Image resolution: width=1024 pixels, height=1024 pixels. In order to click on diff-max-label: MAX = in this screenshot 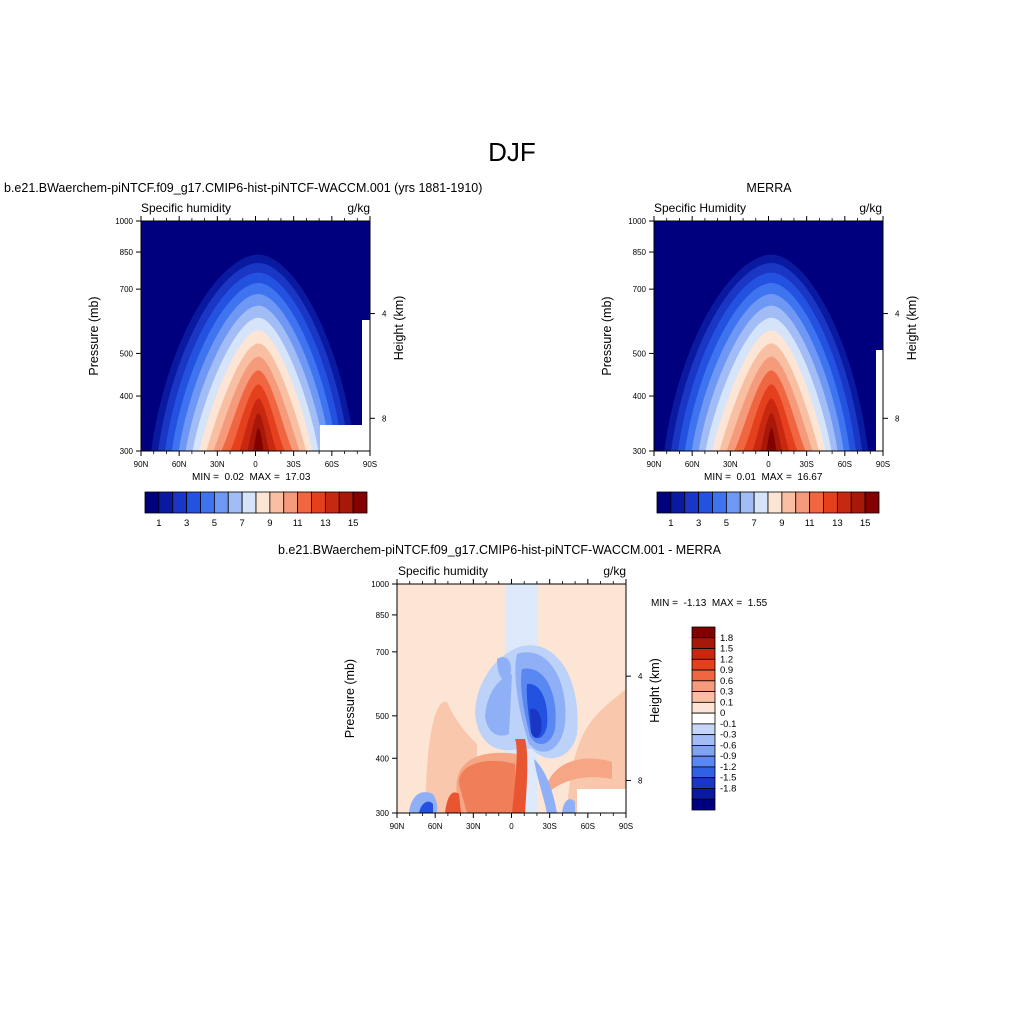, I will do `click(727, 603)`.